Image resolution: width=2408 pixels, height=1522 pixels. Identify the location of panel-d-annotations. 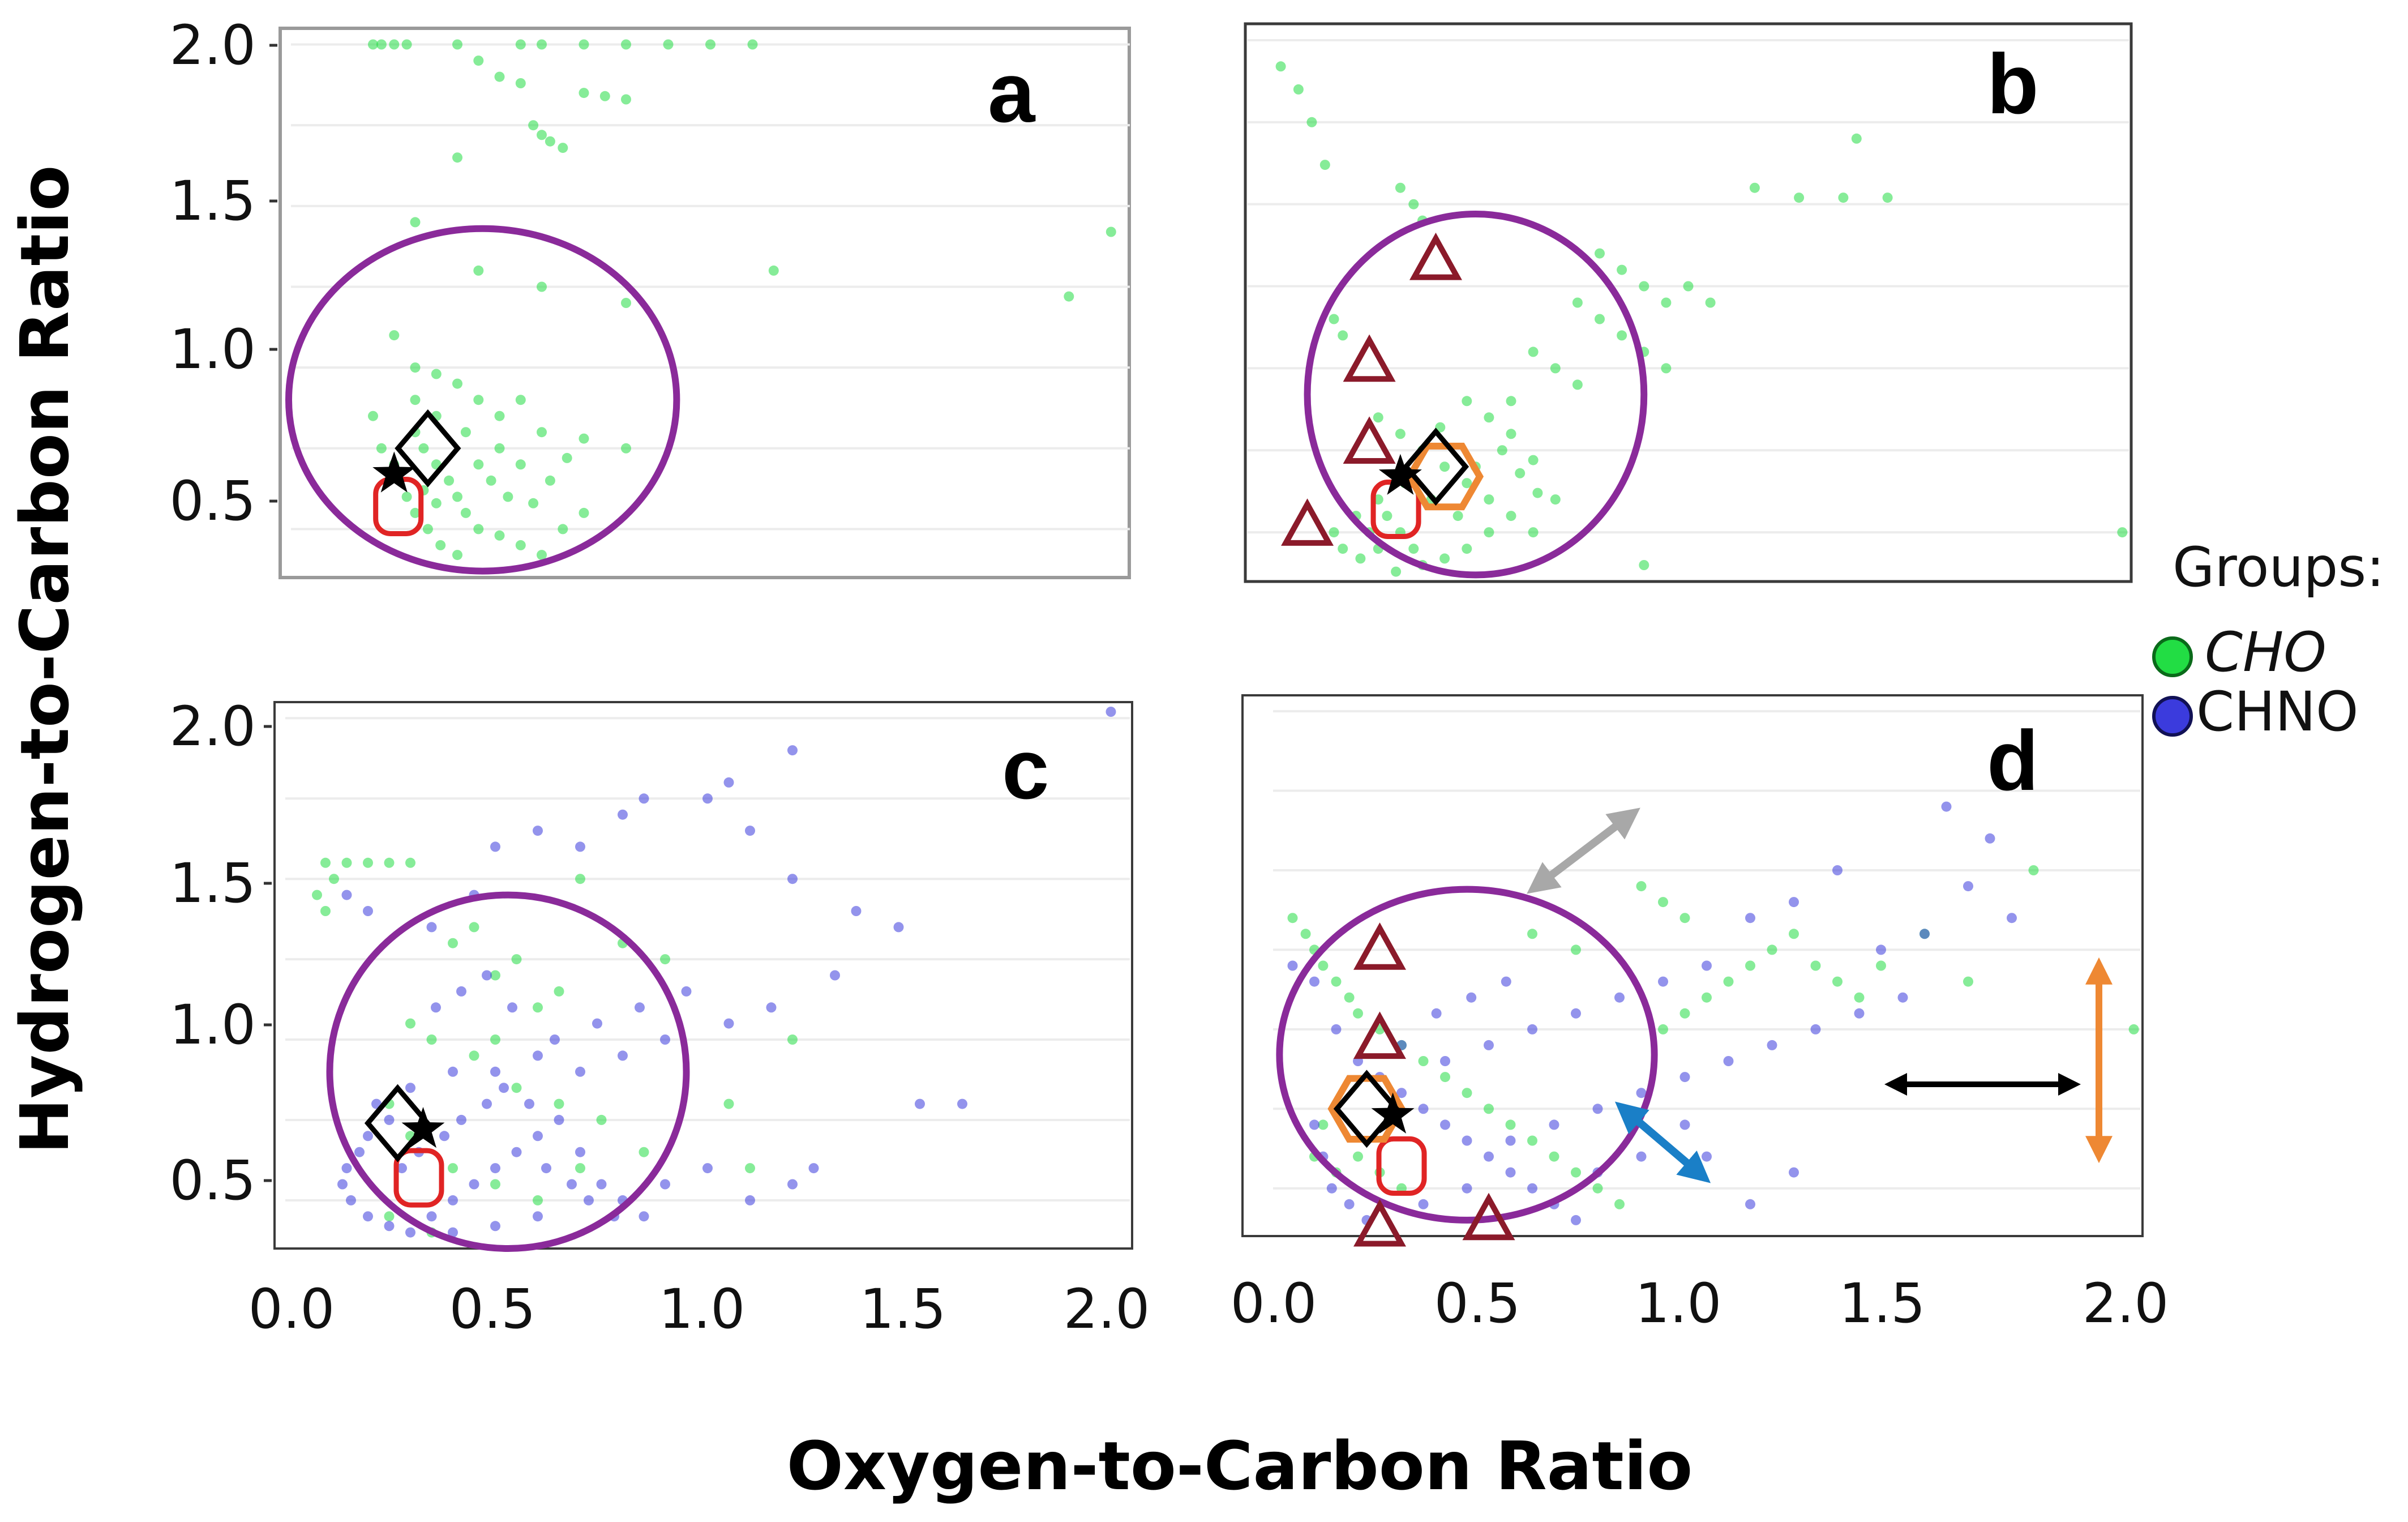
(1467, 1066).